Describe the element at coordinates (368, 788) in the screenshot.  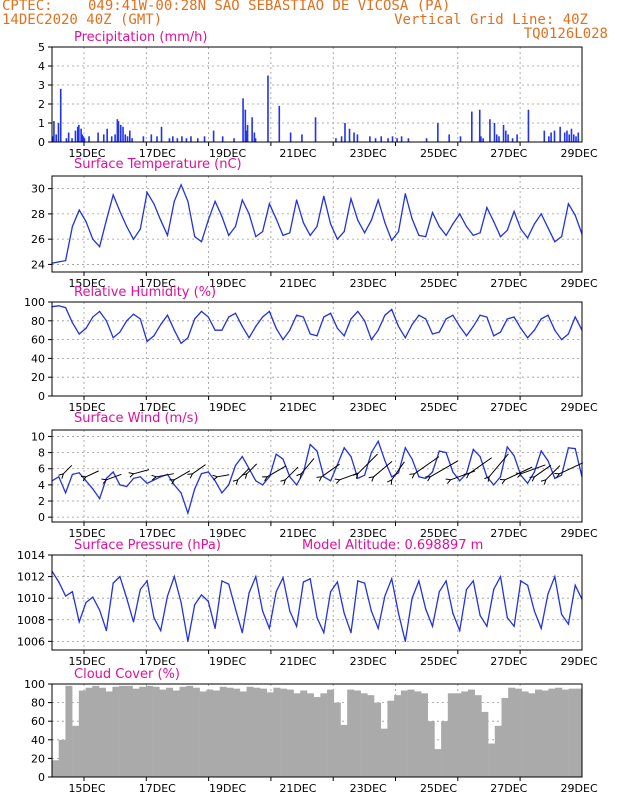
I see `cloud-cover-xtick-label: 23DEC` at that location.